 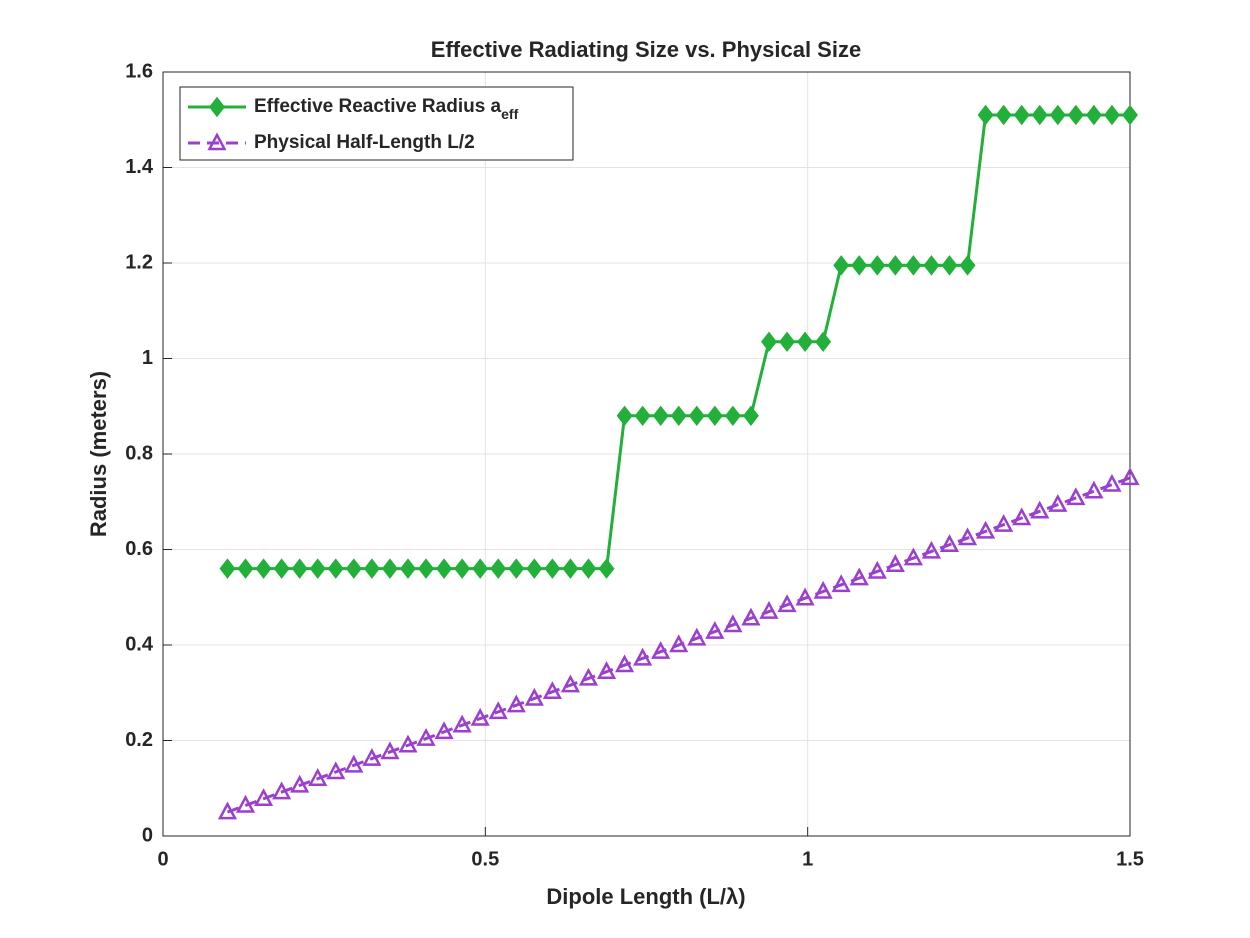 I want to click on legend-text: Physical Half-Length L/2, so click(x=364, y=142).